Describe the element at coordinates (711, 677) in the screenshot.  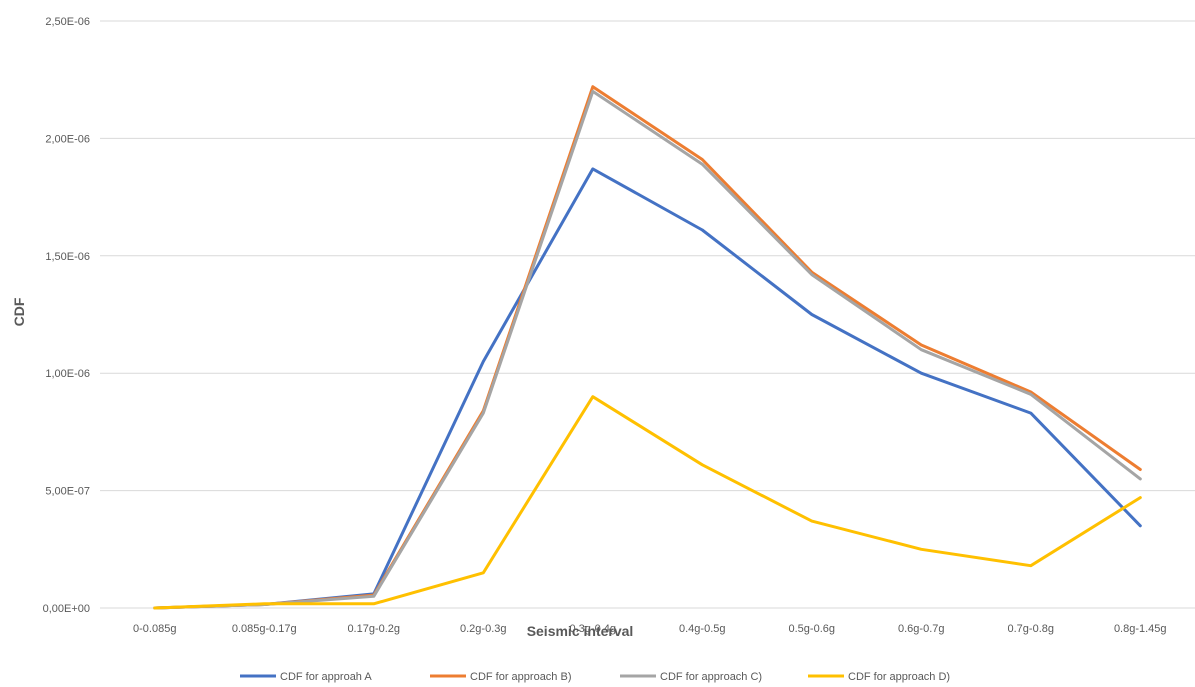
I see `legend-label: CDF for approach C)` at that location.